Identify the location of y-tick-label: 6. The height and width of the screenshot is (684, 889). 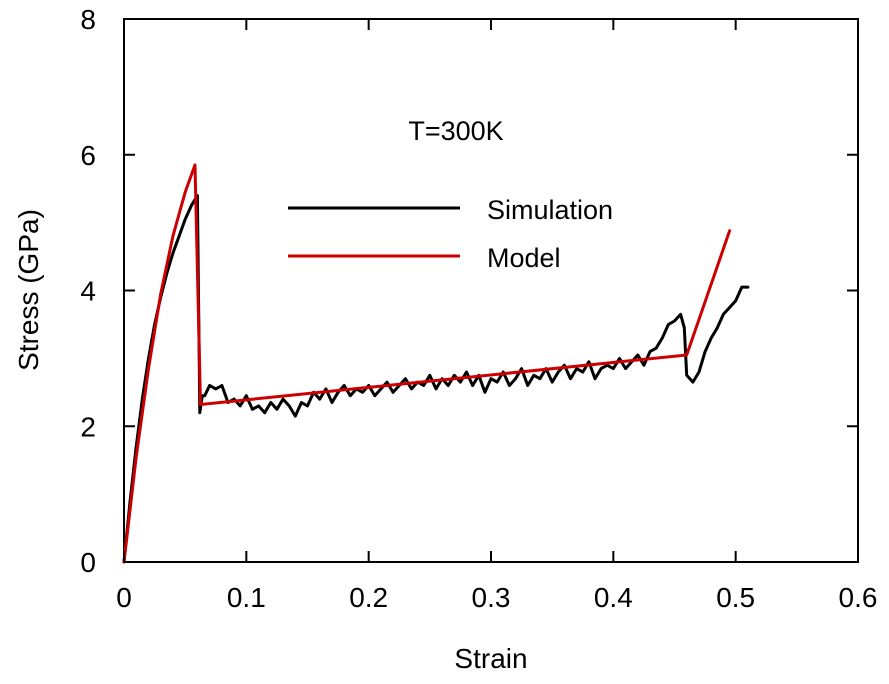
(88, 155).